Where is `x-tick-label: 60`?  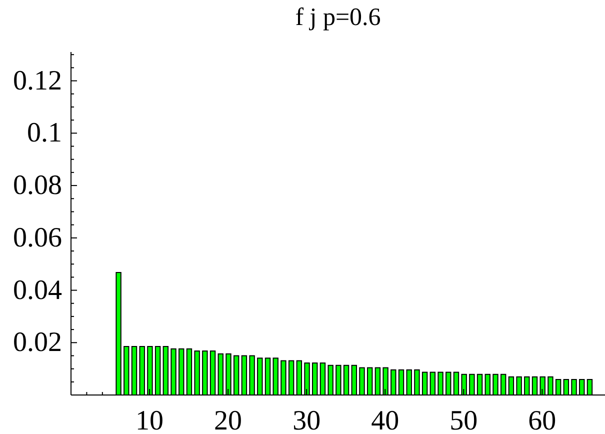 x-tick-label: 60 is located at coordinates (542, 420).